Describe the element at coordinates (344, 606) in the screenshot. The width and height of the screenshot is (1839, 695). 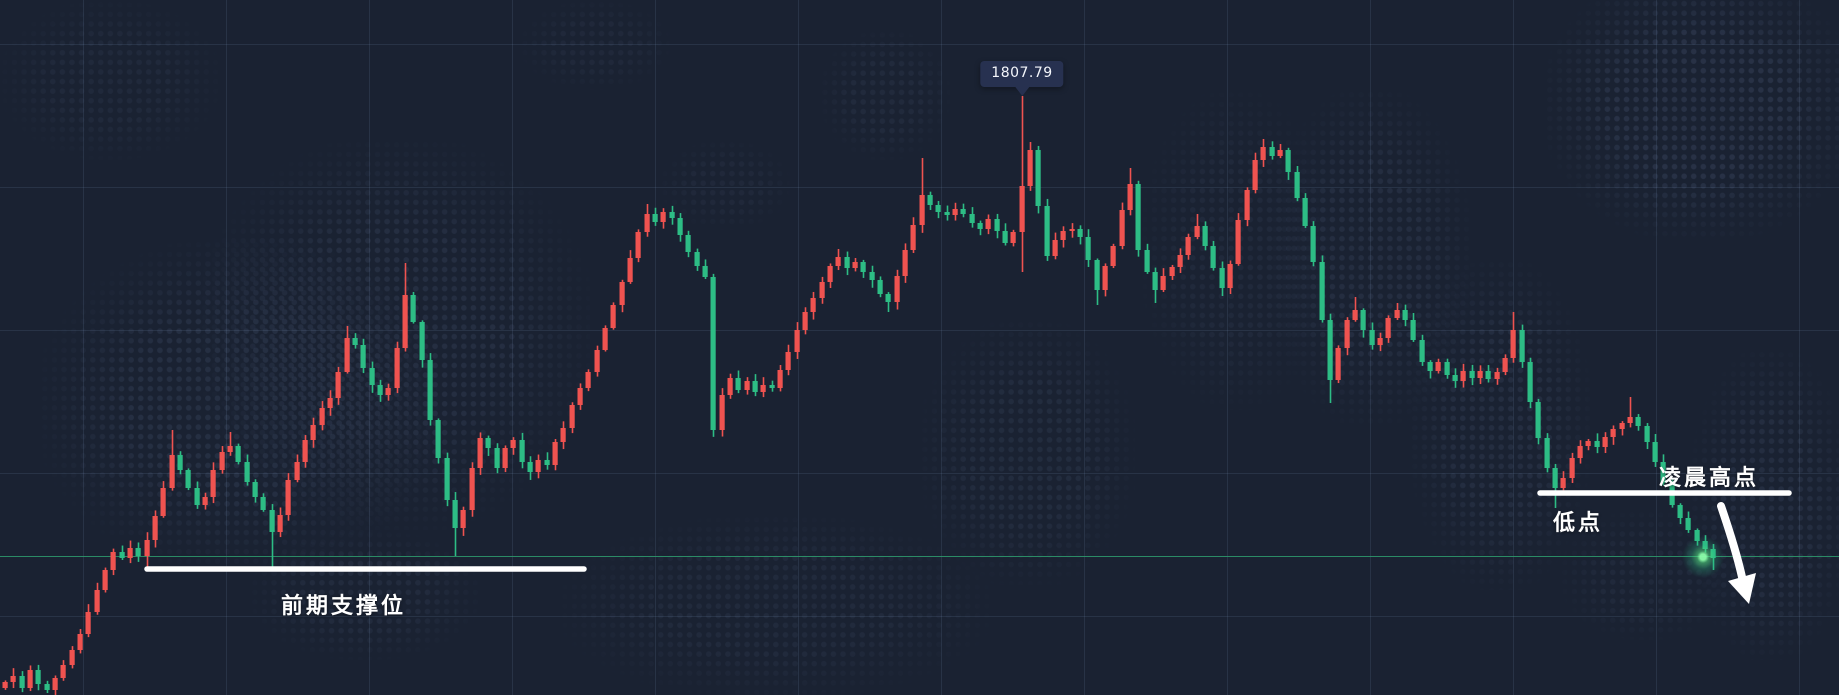
I see `support-level-label: 前期支撑位` at that location.